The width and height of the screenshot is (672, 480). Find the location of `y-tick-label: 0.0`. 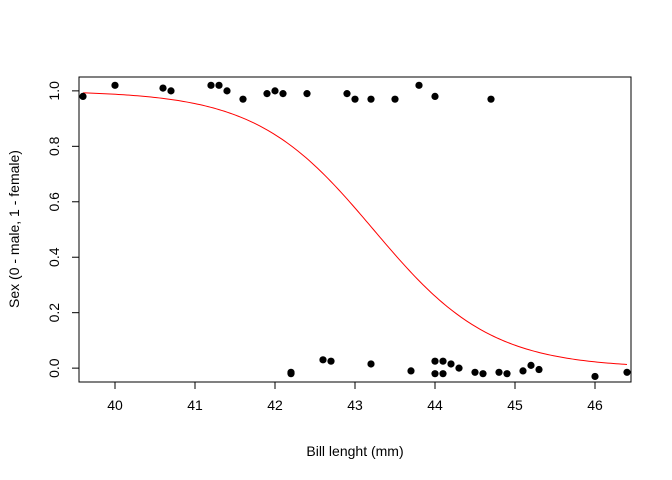

y-tick-label: 0.0 is located at coordinates (54, 368).